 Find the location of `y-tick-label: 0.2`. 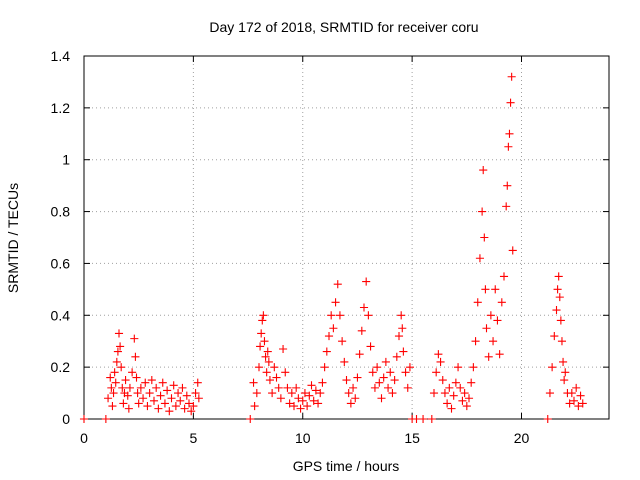

y-tick-label: 0.2 is located at coordinates (61, 367).